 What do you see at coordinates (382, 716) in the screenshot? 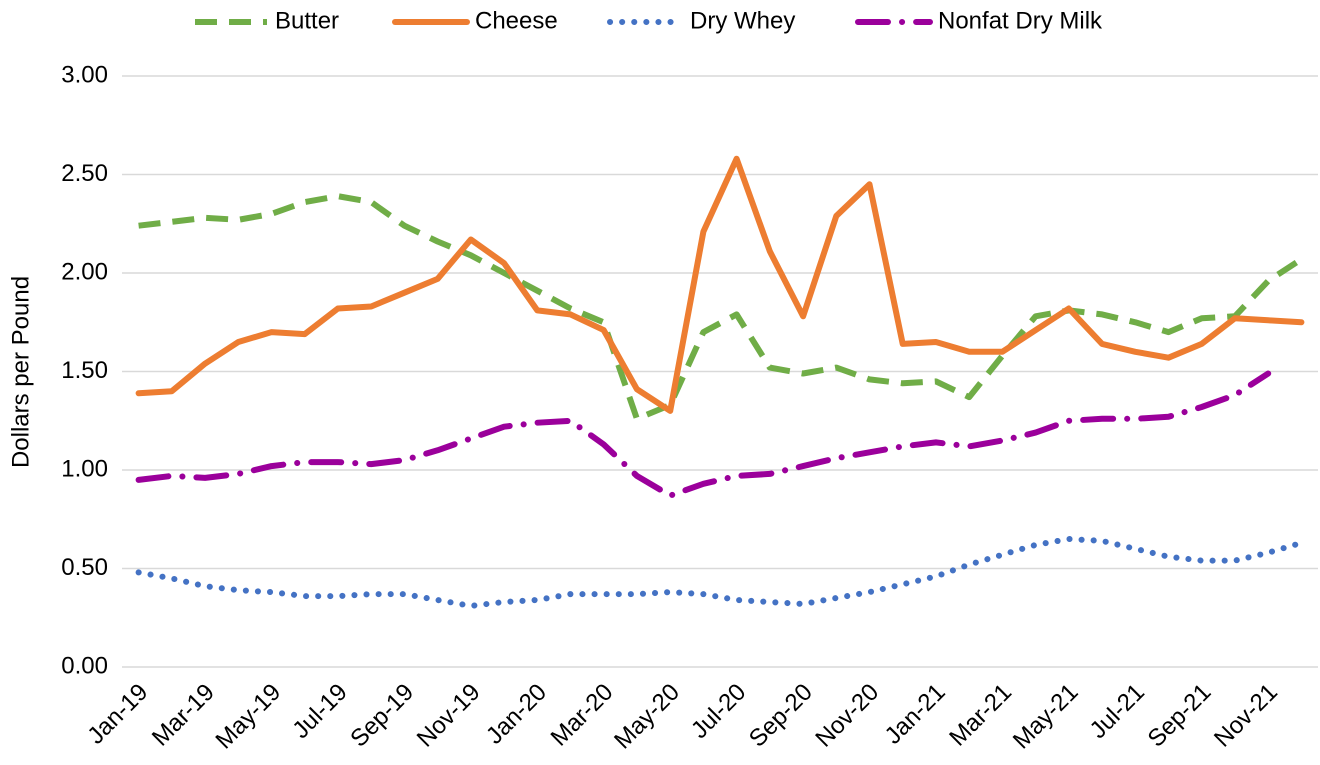
I see `x-tick-label: Sep-19` at bounding box center [382, 716].